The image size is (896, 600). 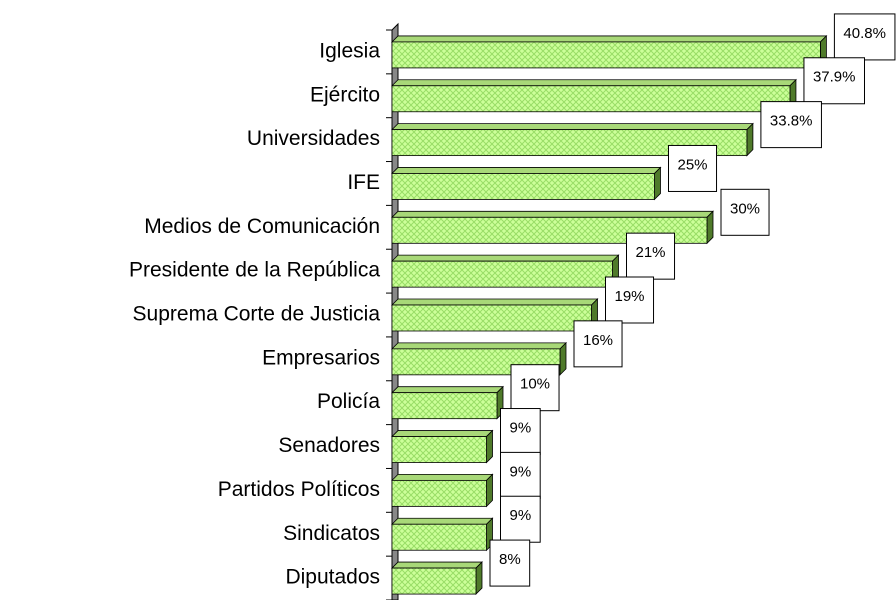 I want to click on value-label: 30%, so click(x=745, y=208).